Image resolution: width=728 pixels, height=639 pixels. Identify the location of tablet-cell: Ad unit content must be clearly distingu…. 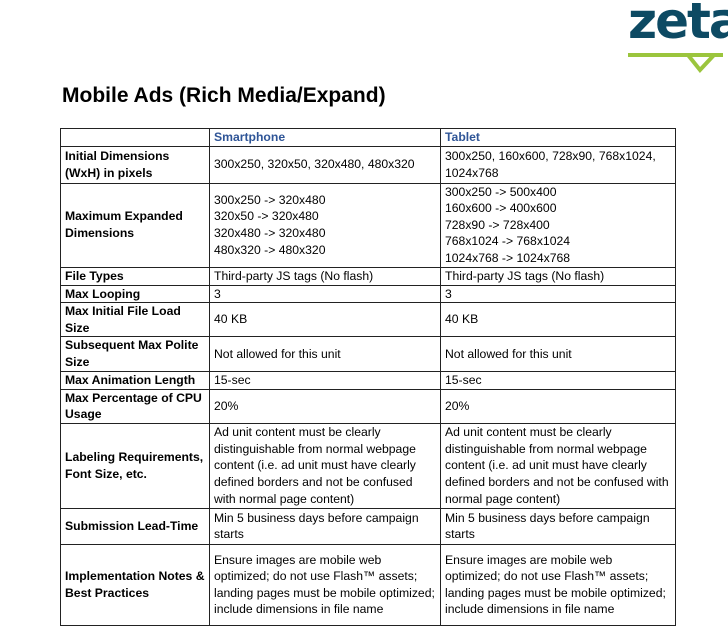
(558, 465).